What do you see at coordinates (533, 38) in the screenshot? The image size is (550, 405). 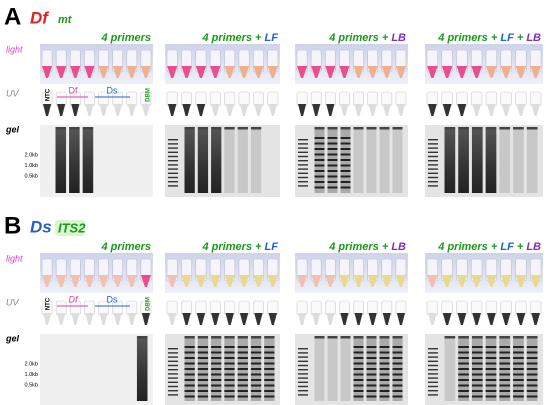 I see `title-part: LB` at bounding box center [533, 38].